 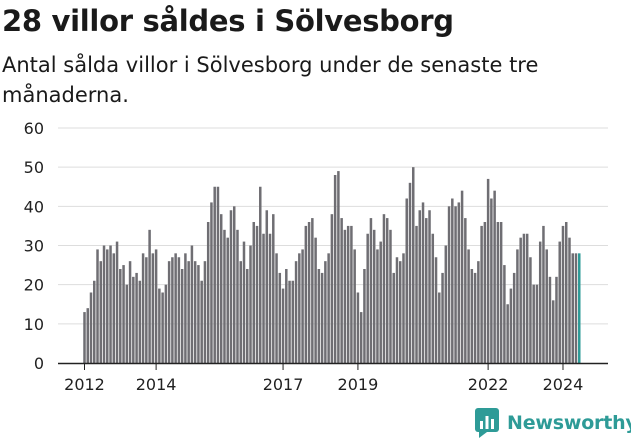 I want to click on y-axis-labels: 0 10 20 30 40 50 60, so click(x=34, y=246).